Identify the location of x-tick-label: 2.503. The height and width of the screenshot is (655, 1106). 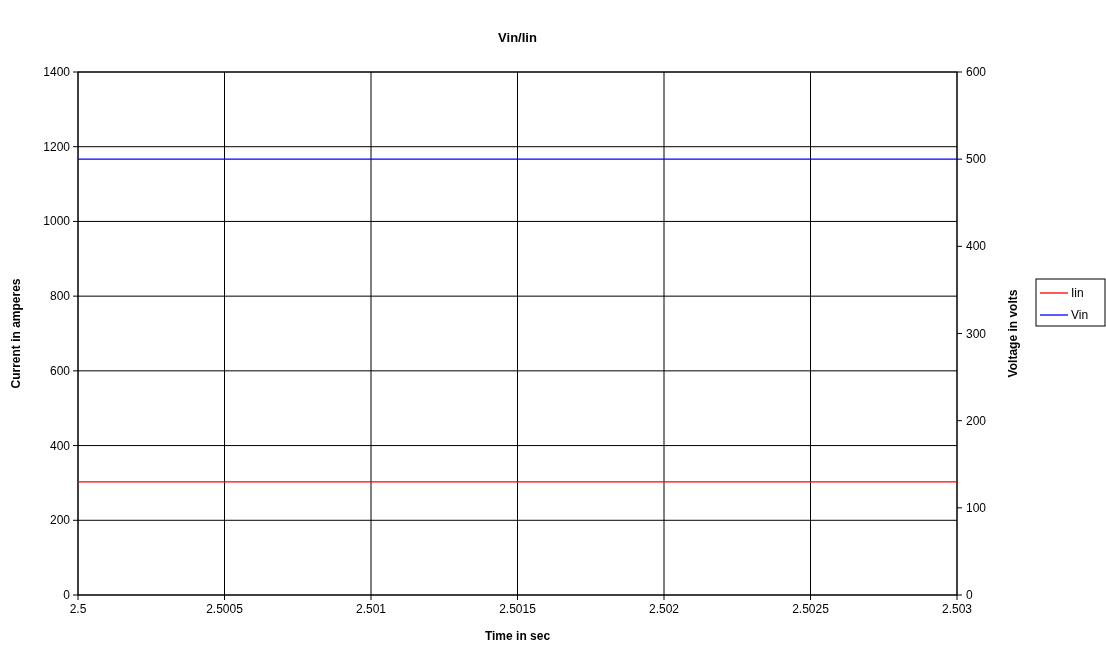
(957, 609).